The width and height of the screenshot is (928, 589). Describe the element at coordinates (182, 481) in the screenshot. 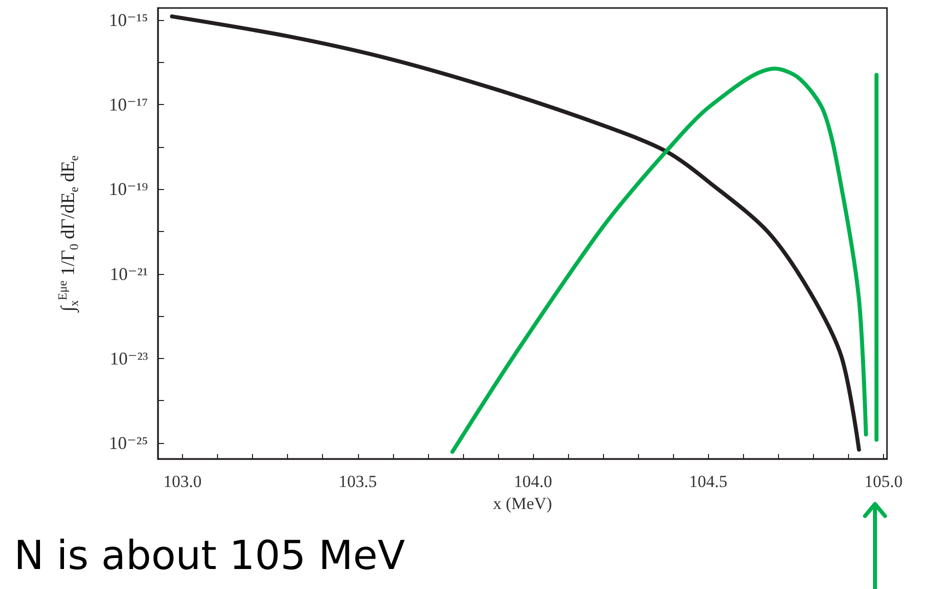

I see `x-tick-label: 103.0` at that location.